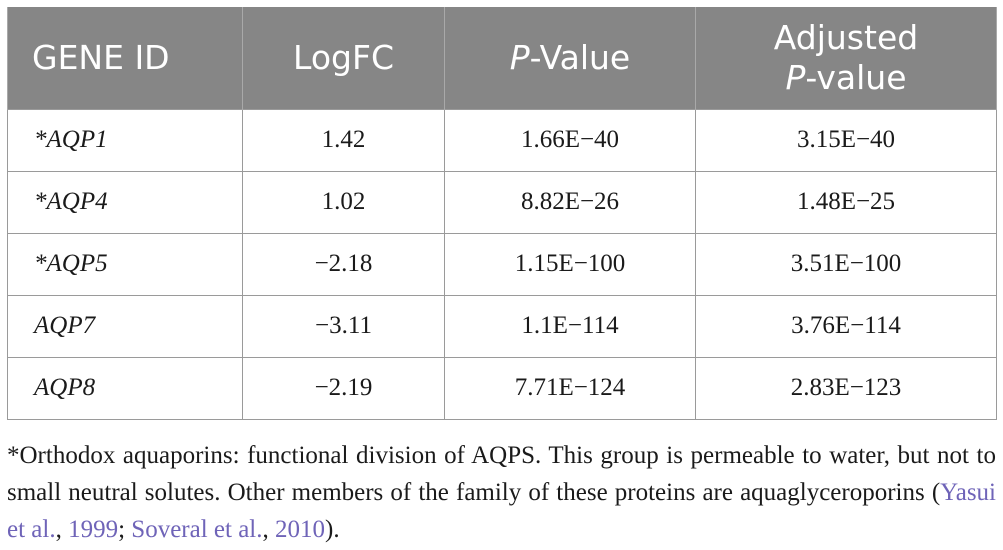 The image size is (1003, 550). What do you see at coordinates (846, 264) in the screenshot?
I see `cell-adjusted-pvalue: 3.51E−100` at bounding box center [846, 264].